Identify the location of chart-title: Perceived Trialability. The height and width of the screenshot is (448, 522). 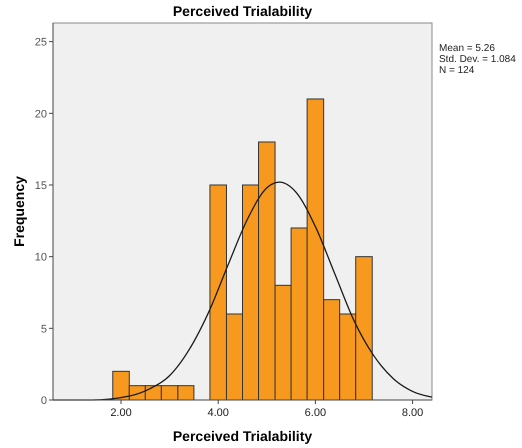
(242, 11).